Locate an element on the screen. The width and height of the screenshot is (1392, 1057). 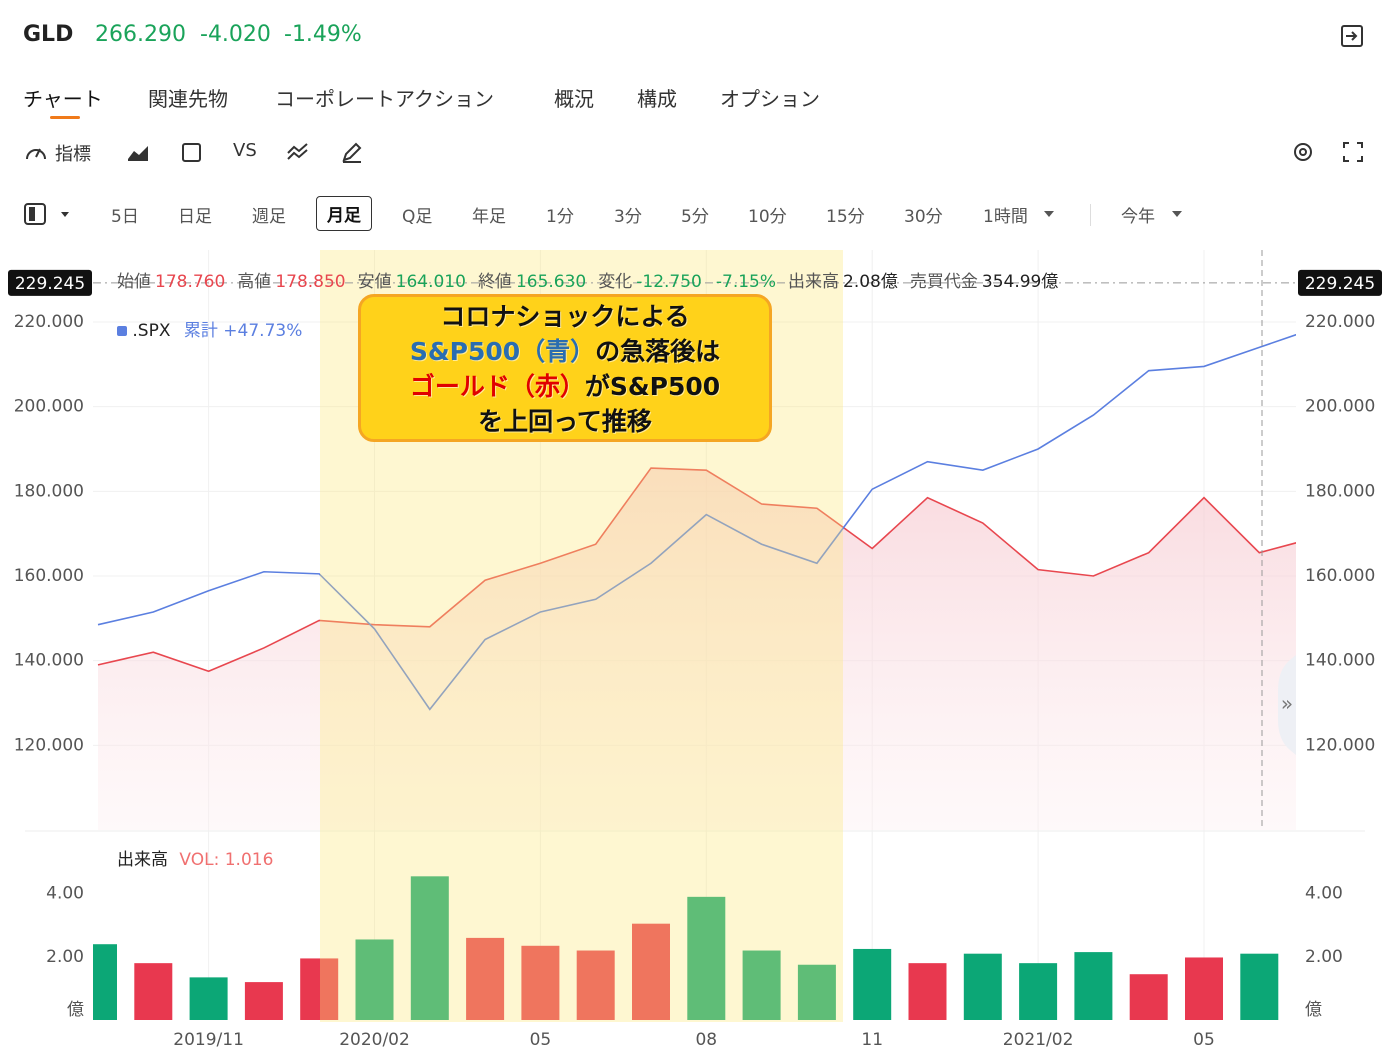
change: -4.020 is located at coordinates (235, 34).